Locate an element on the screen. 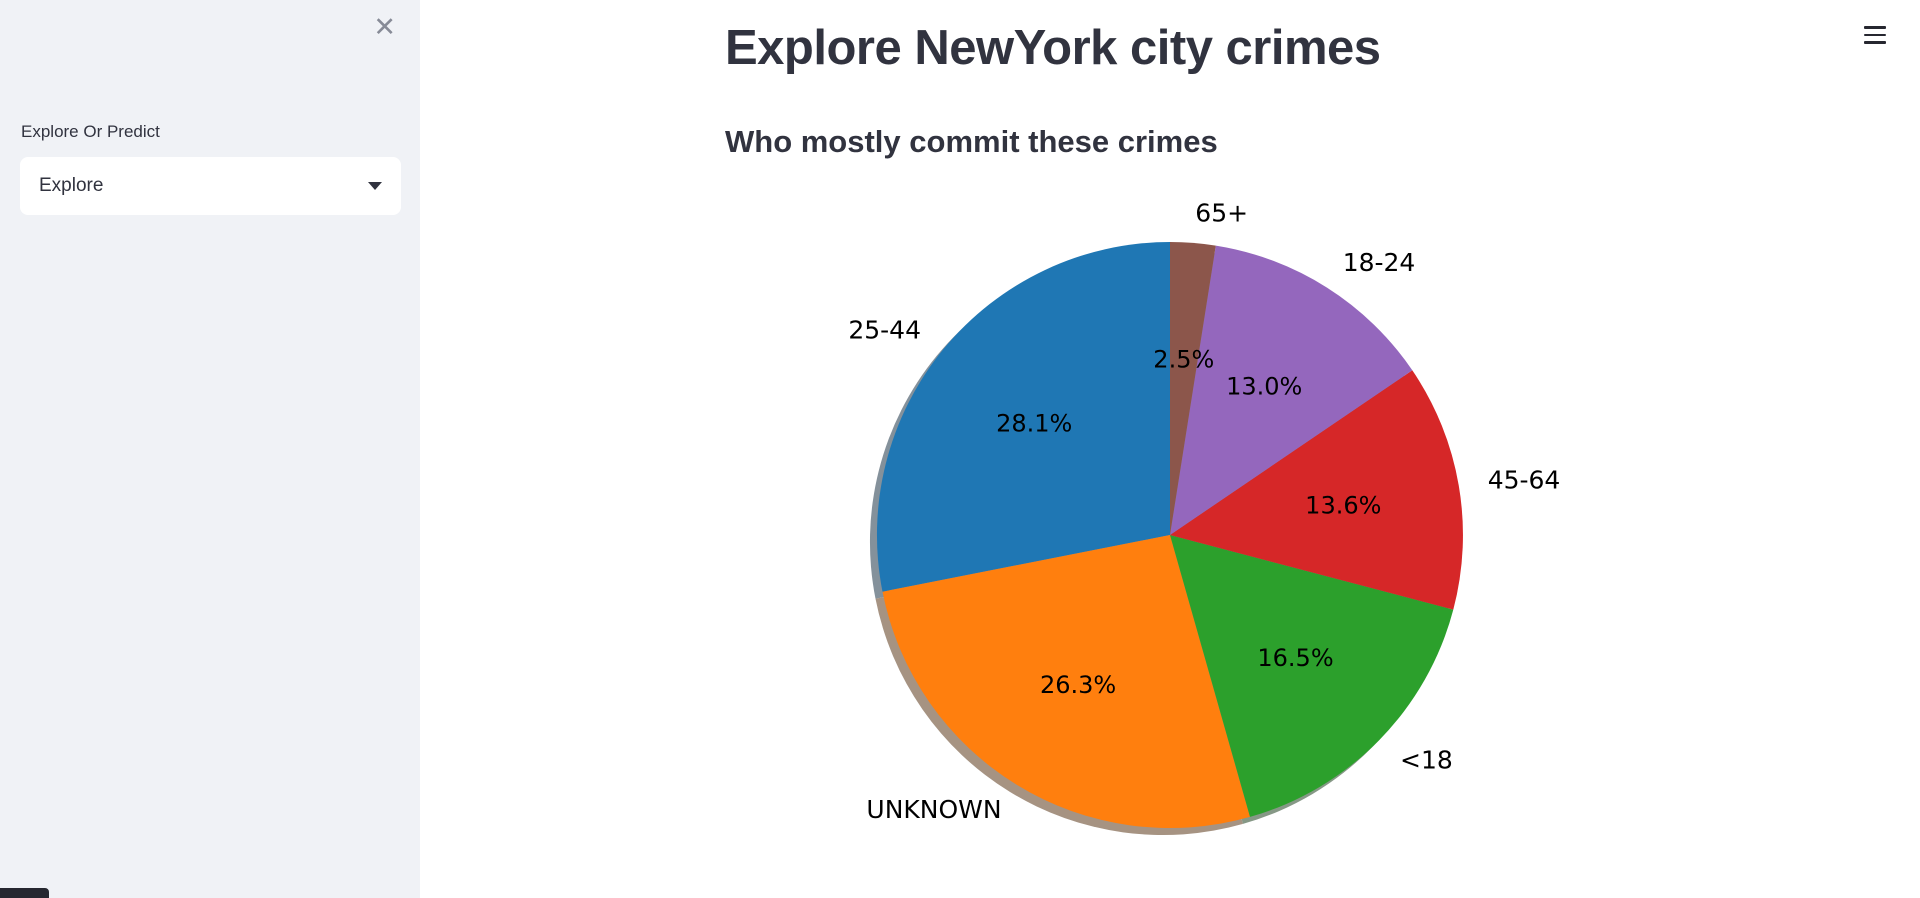 The image size is (1920, 898). pie-category-label: UNKNOWN is located at coordinates (933, 809).